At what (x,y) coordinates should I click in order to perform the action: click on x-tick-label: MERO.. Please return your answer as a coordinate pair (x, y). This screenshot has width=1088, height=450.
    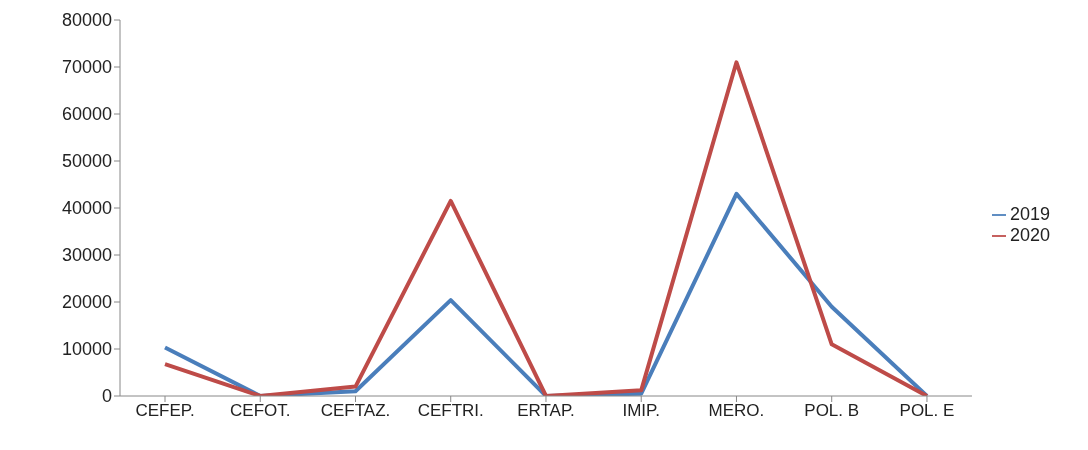
    Looking at the image, I should click on (736, 411).